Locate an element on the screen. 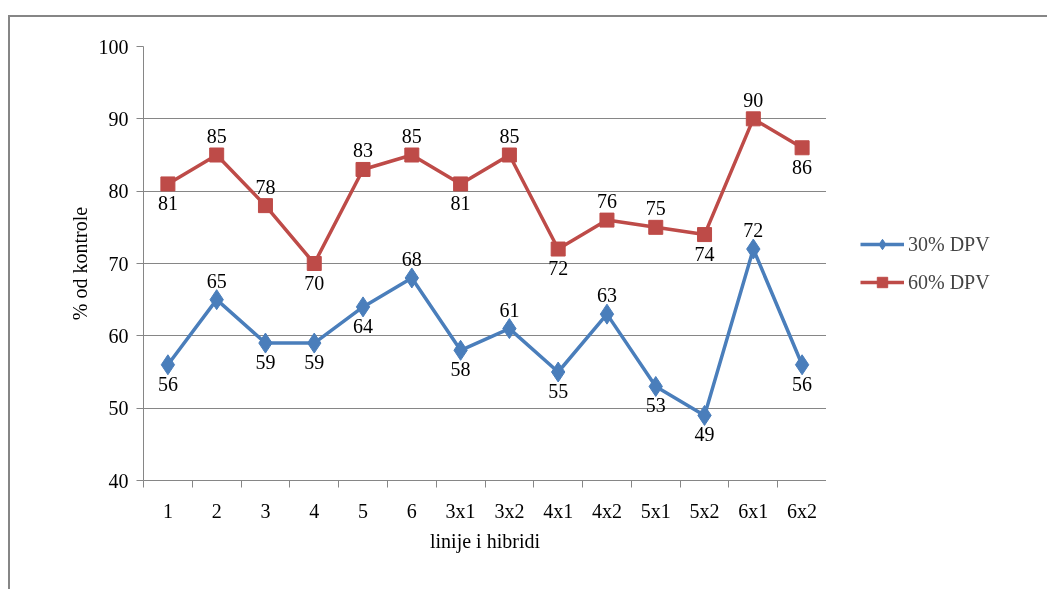 Image resolution: width=1047 pixels, height=589 pixels. x-tick-label: 6x2 is located at coordinates (802, 510).